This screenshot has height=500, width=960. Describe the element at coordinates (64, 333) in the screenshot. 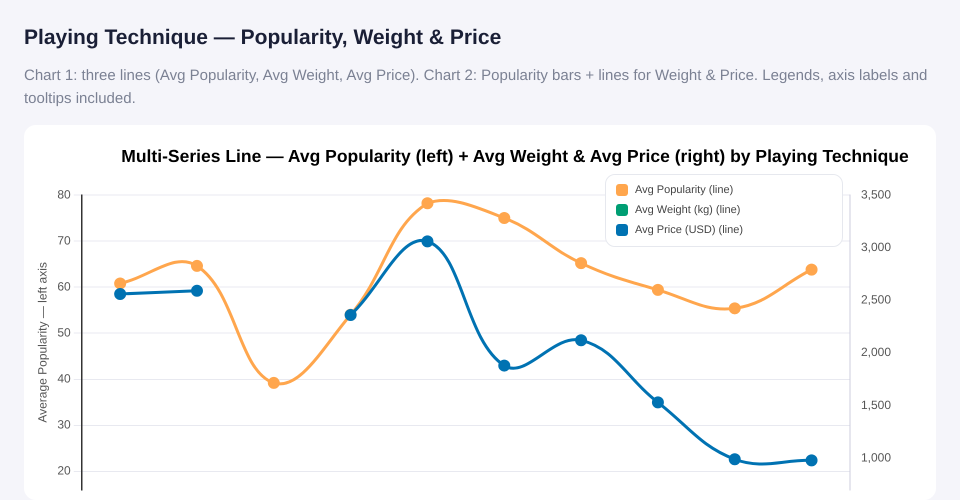

I see `y-tick-label: 50` at that location.